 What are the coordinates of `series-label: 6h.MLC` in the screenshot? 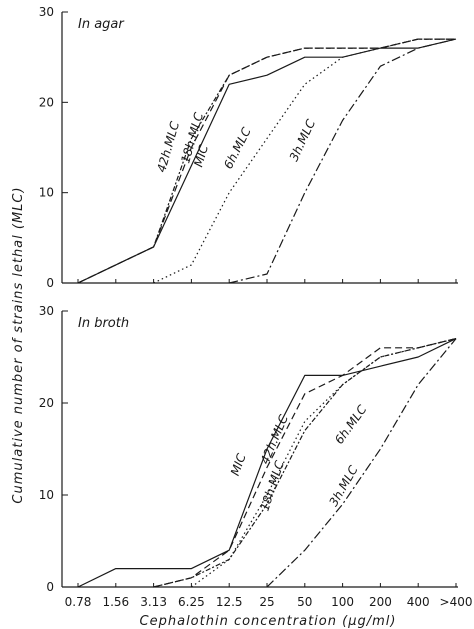 It's located at (351, 424).